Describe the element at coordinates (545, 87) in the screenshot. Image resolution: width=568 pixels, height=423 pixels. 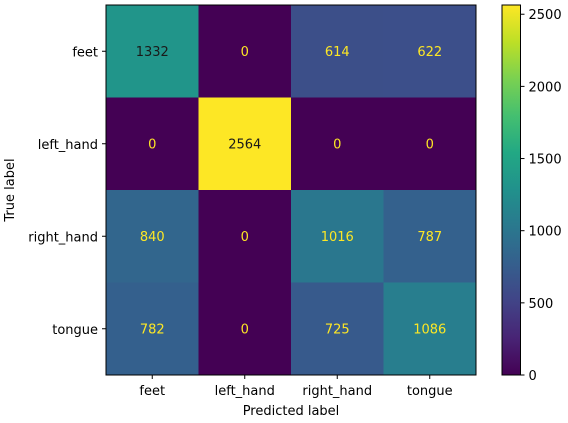
I see `colorbar-tick-label: 2000` at that location.